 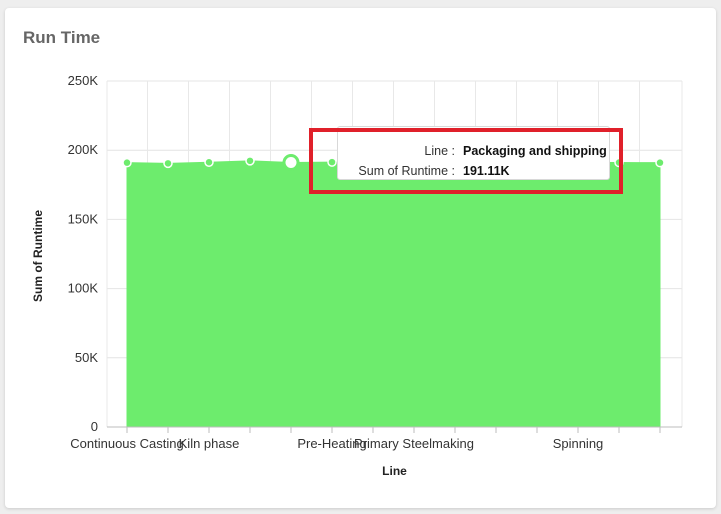 What do you see at coordinates (439, 151) in the screenshot?
I see `tooltip-line-key: Line :` at bounding box center [439, 151].